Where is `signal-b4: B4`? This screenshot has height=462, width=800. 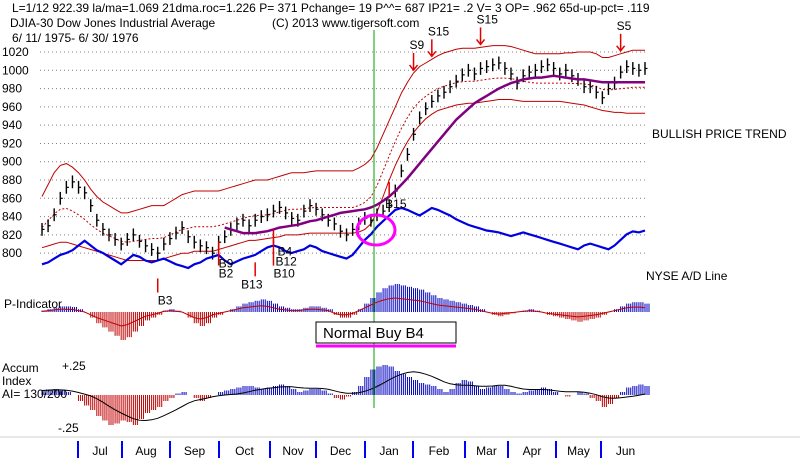
signal-b4: B4 is located at coordinates (284, 252).